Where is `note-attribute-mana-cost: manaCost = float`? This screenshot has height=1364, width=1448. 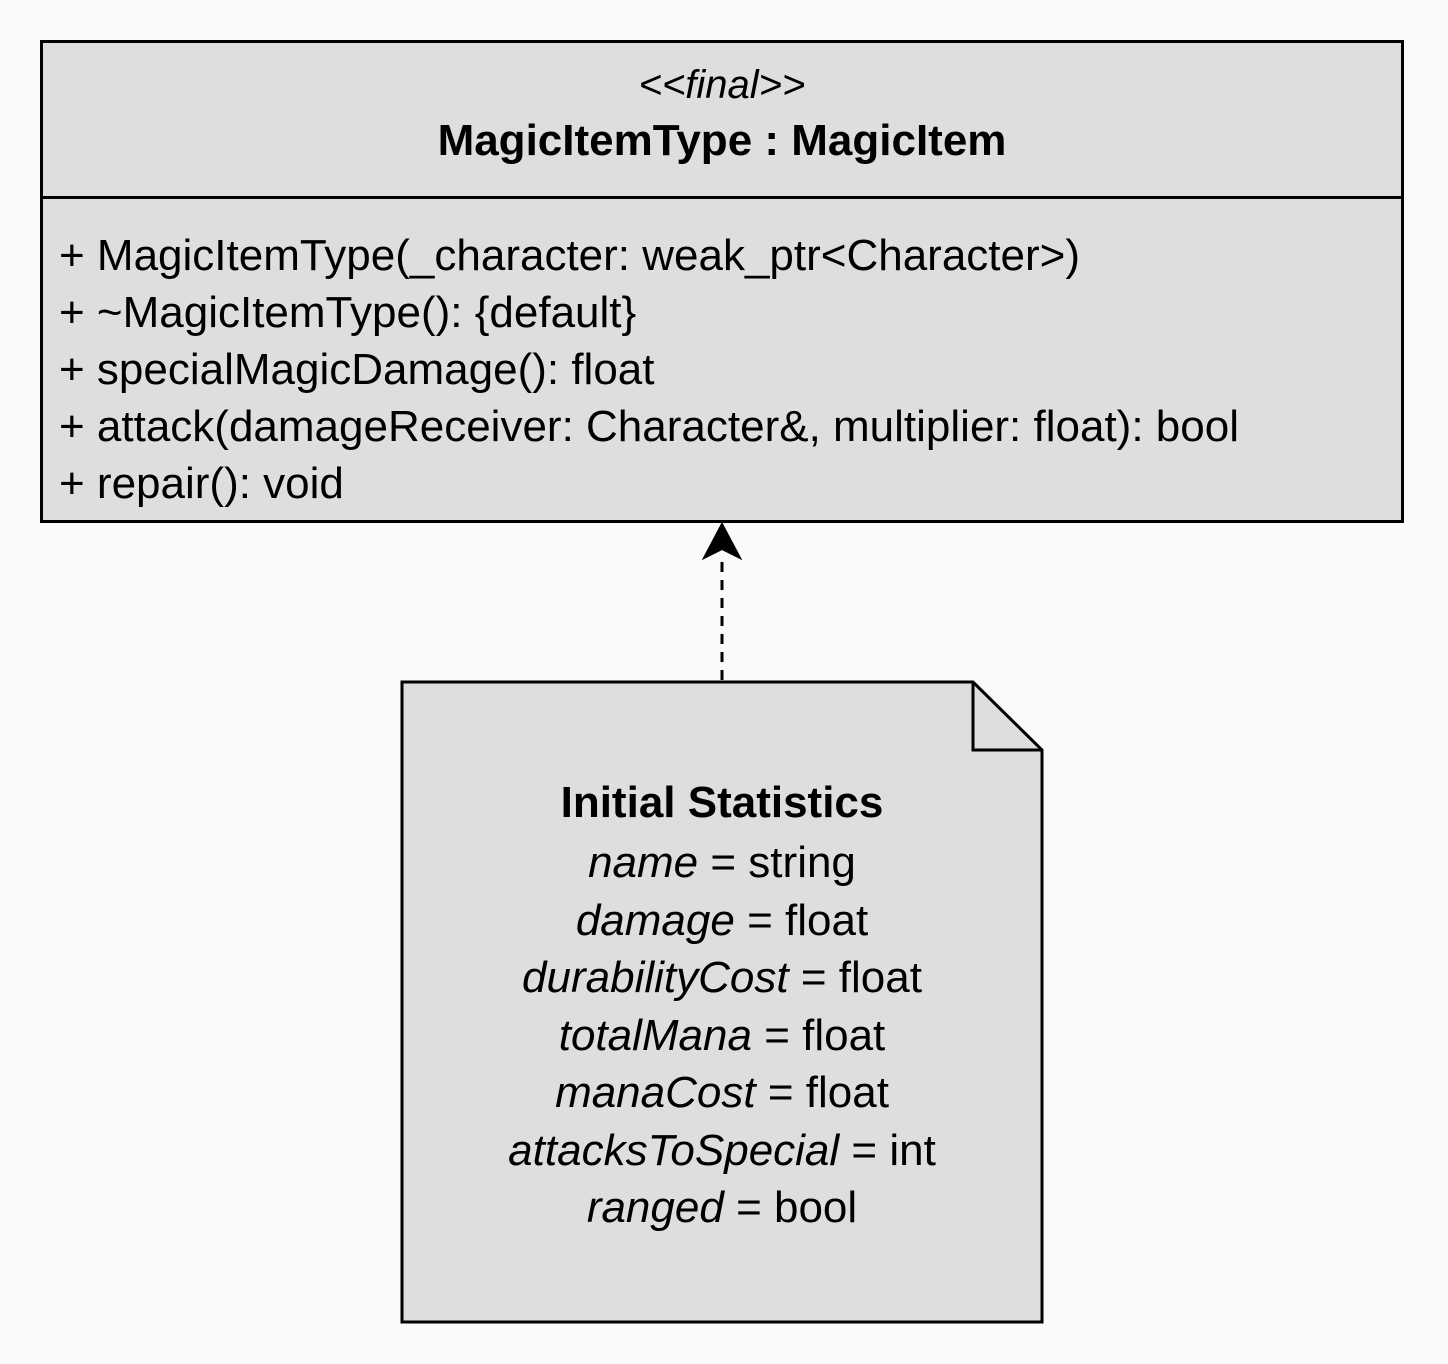
note-attribute-mana-cost: manaCost = float is located at coordinates (722, 1092).